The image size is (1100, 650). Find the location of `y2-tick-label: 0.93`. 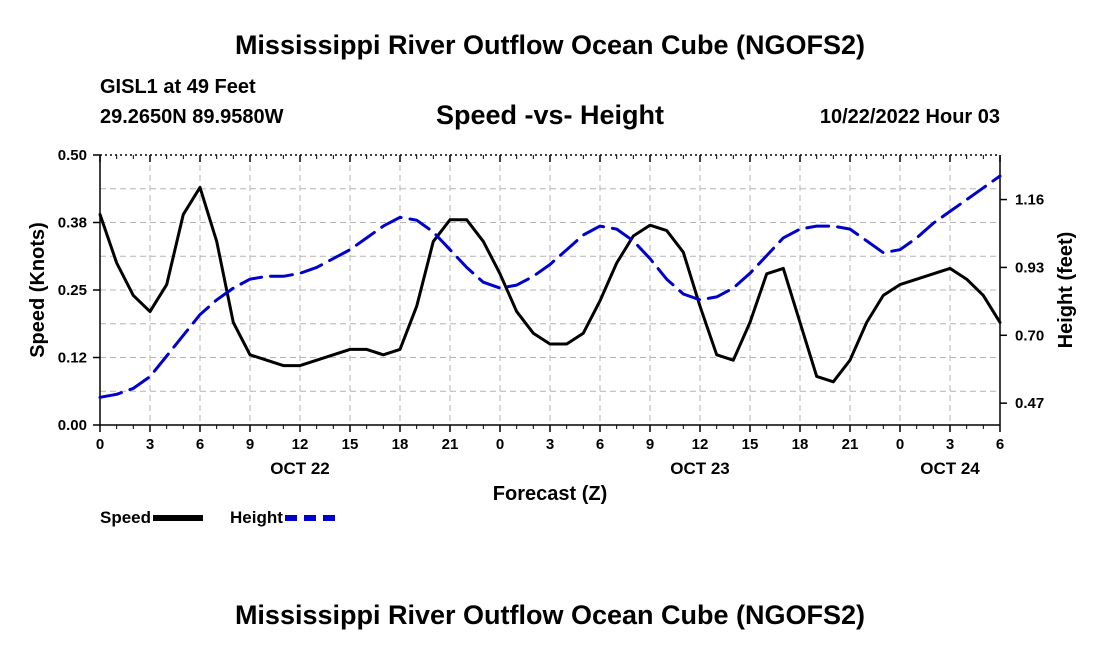

y2-tick-label: 0.93 is located at coordinates (1029, 267).